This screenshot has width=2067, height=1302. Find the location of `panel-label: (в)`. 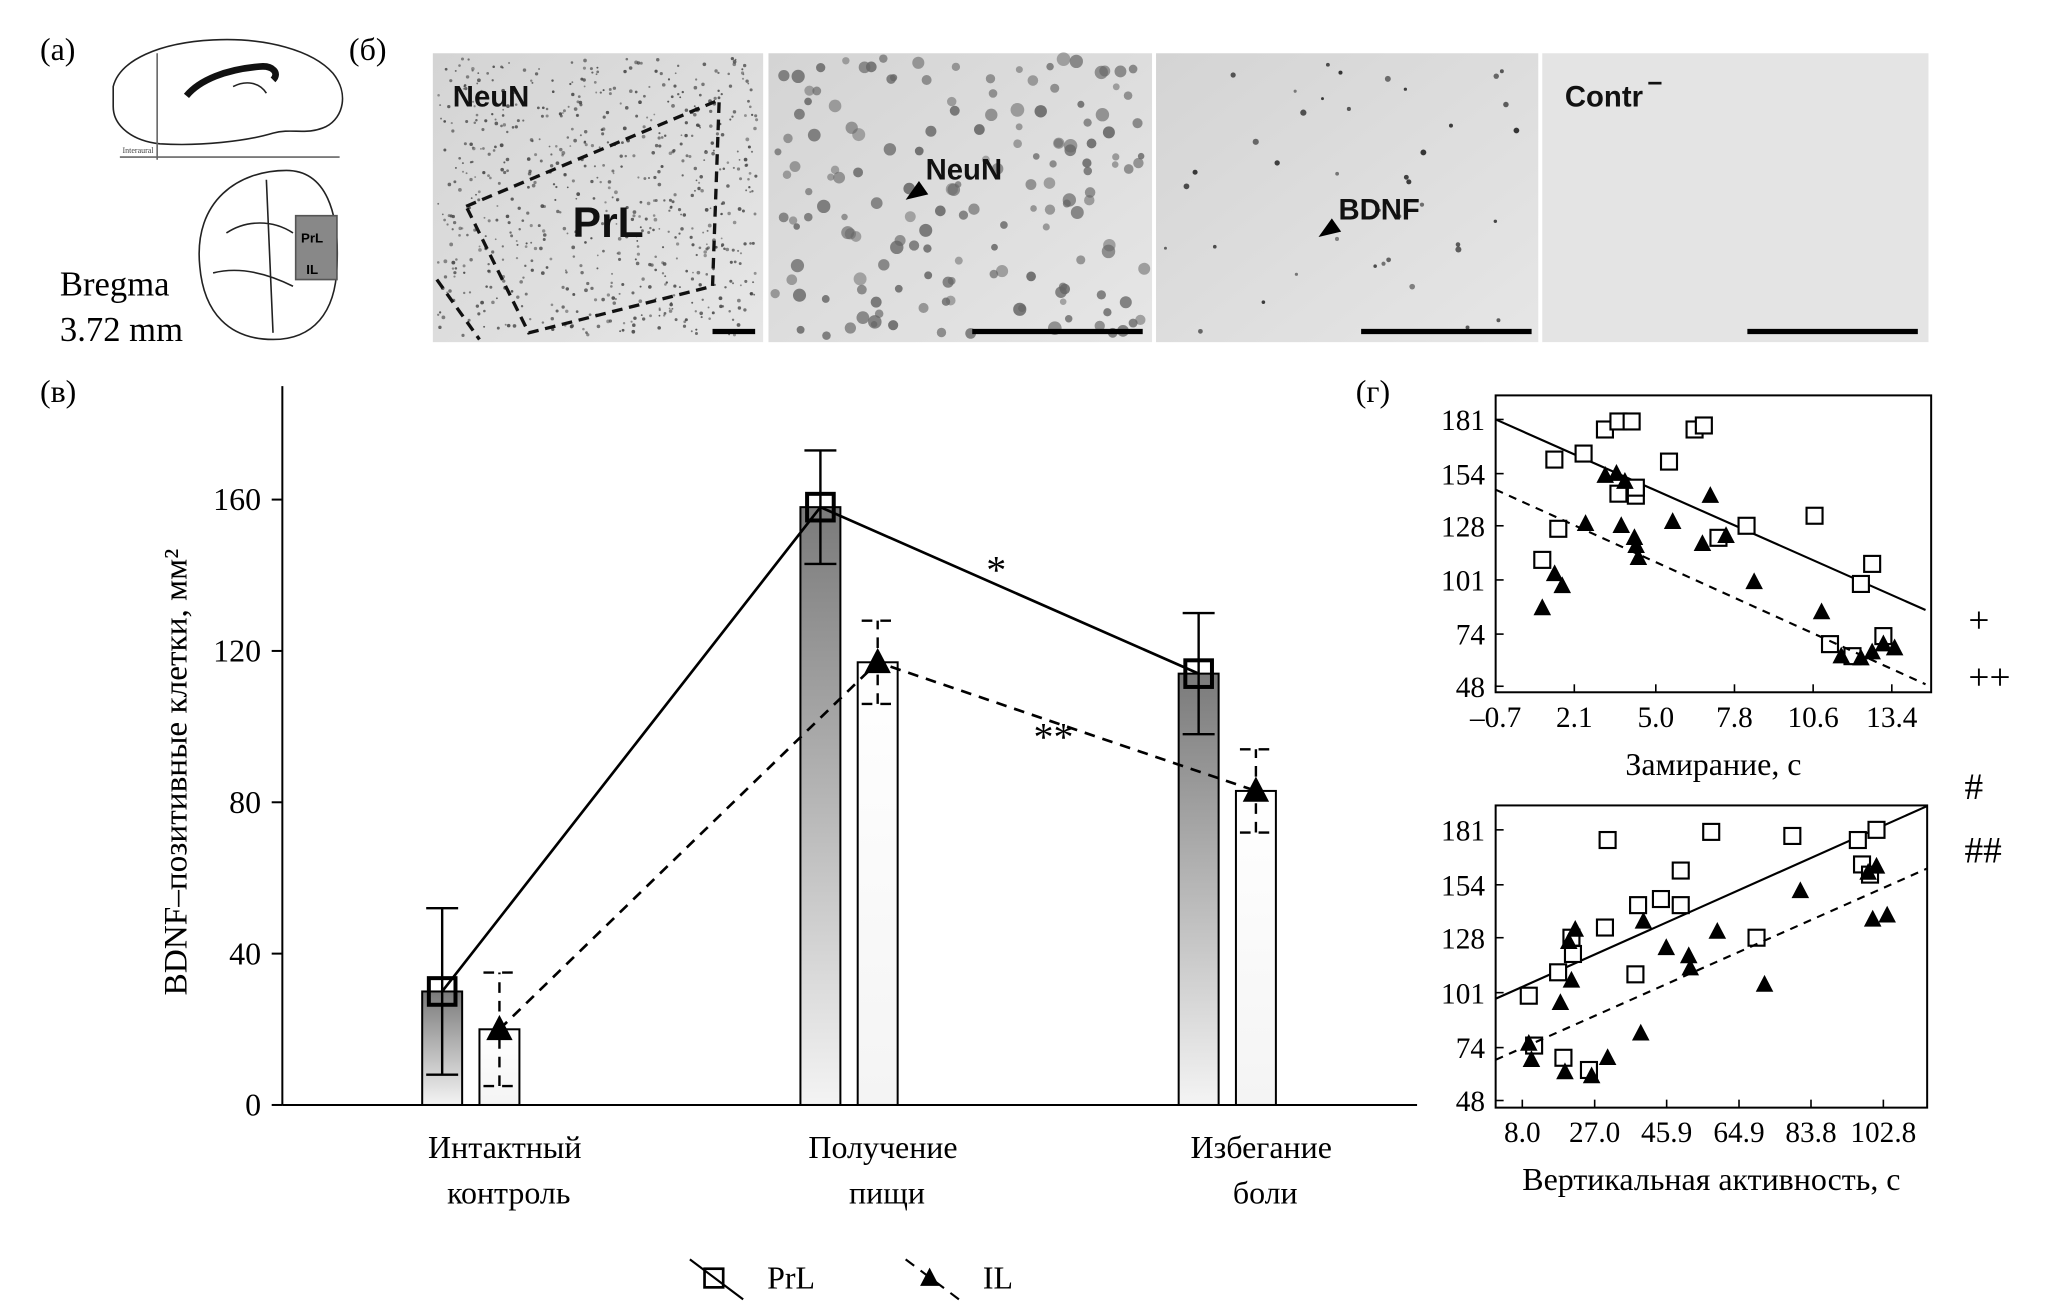

panel-label: (в) is located at coordinates (58, 391).